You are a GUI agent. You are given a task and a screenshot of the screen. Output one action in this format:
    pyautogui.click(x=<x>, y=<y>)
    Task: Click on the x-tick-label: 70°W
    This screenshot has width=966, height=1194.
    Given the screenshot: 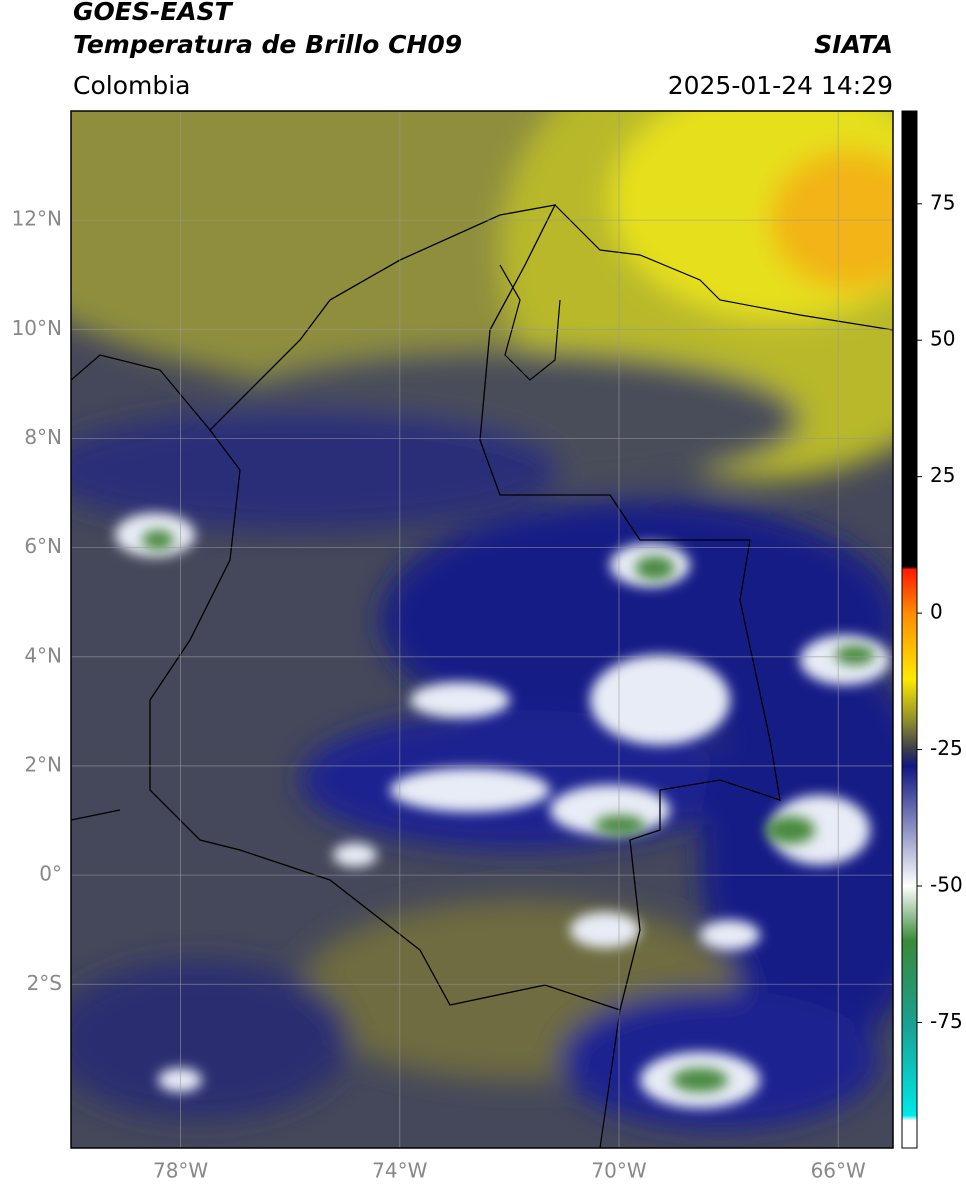 What is the action you would take?
    pyautogui.click(x=618, y=1171)
    